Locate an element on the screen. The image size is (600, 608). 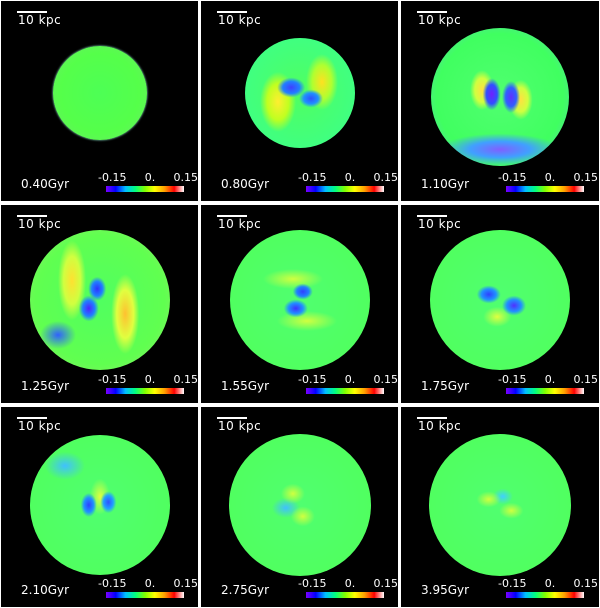
time-label: 0.80Gyr is located at coordinates (245, 184).